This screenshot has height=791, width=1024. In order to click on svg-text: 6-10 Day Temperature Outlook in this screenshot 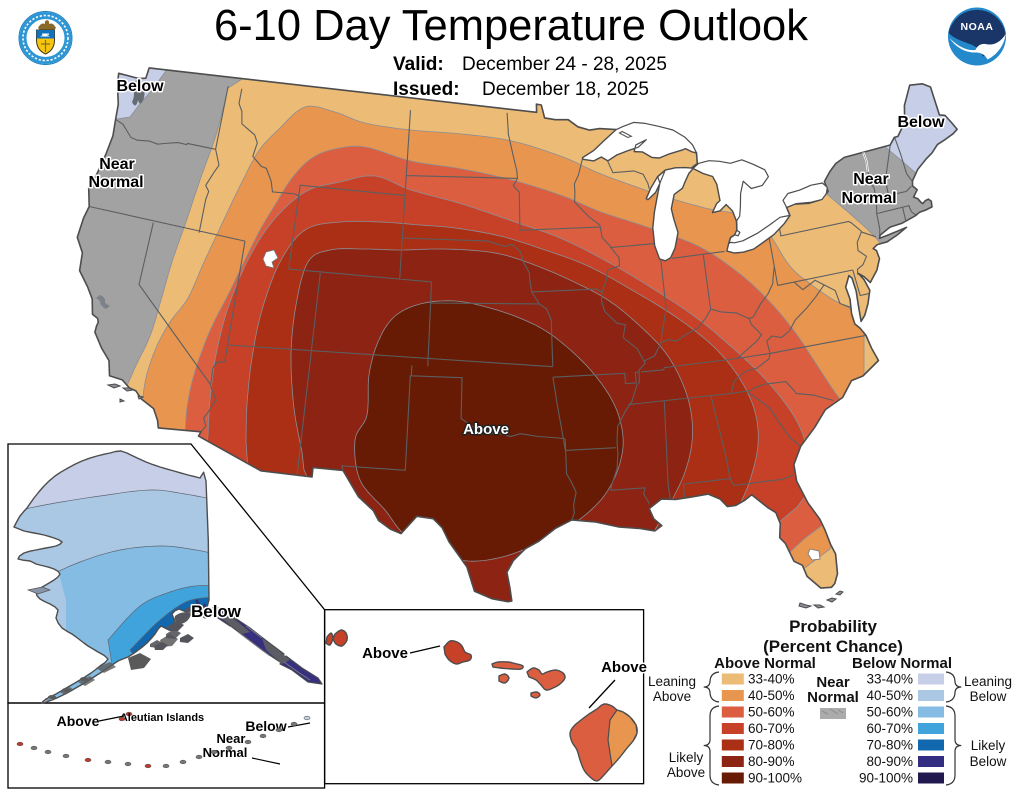, I will do `click(511, 26)`.